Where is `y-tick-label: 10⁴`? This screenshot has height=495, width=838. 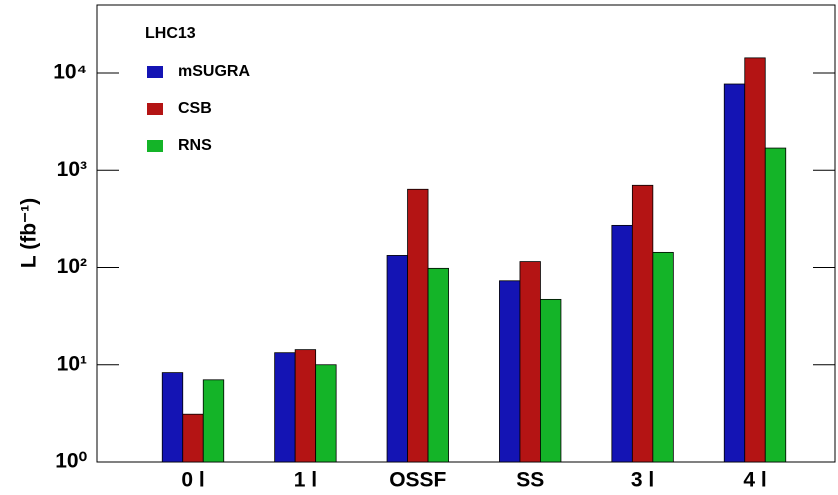 y-tick-label: 10⁴ is located at coordinates (70, 72).